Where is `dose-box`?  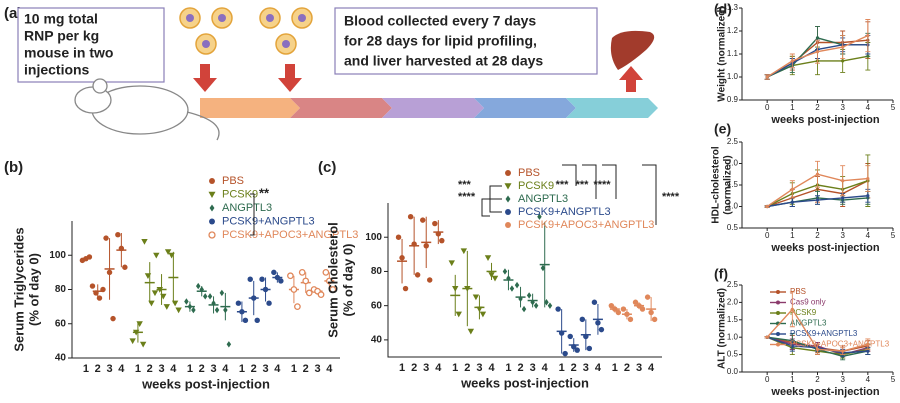
dose-box is located at coordinates (91, 45).